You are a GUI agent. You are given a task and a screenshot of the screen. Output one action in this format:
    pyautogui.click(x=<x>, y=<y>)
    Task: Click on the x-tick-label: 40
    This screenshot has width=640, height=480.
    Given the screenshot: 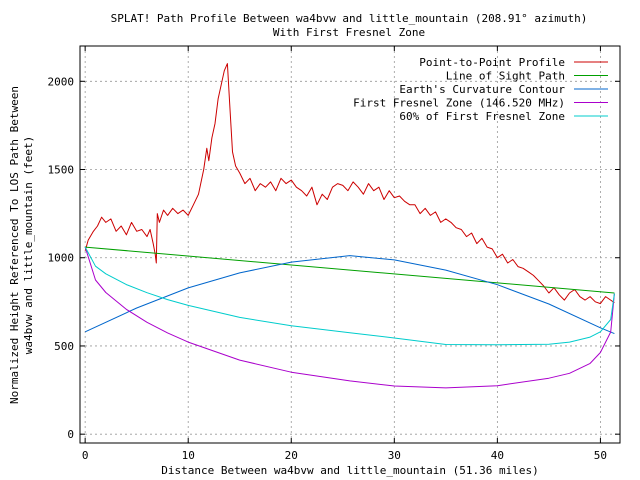 What is the action you would take?
    pyautogui.click(x=497, y=455)
    